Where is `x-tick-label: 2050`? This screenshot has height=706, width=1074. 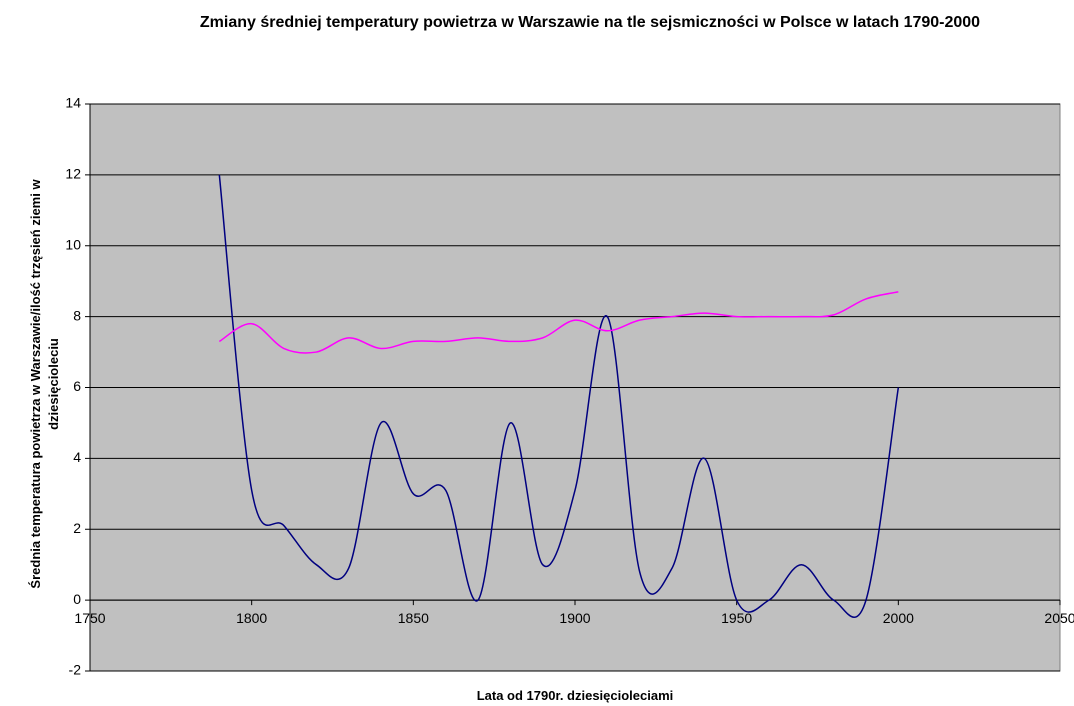 x-tick-label: 2050 is located at coordinates (1059, 618).